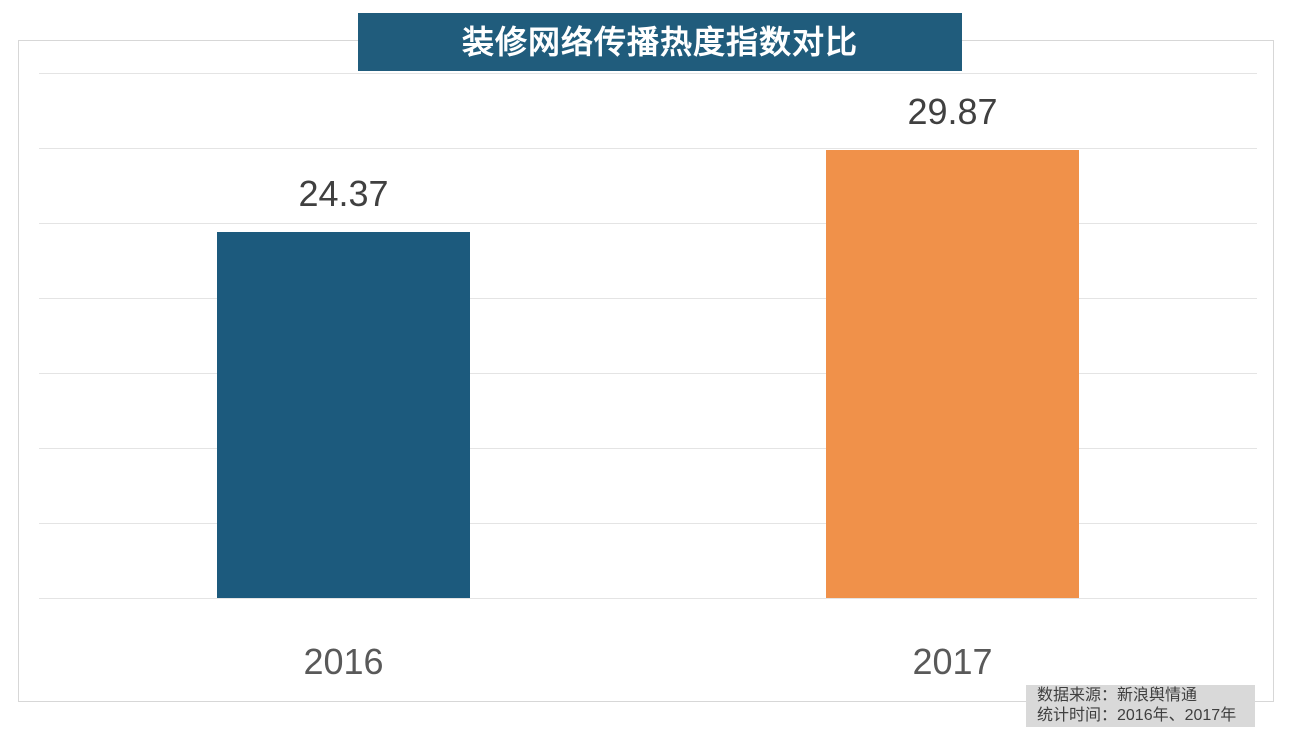 The height and width of the screenshot is (741, 1296). Describe the element at coordinates (343, 661) in the screenshot. I see `x-axis-label: 2016` at that location.